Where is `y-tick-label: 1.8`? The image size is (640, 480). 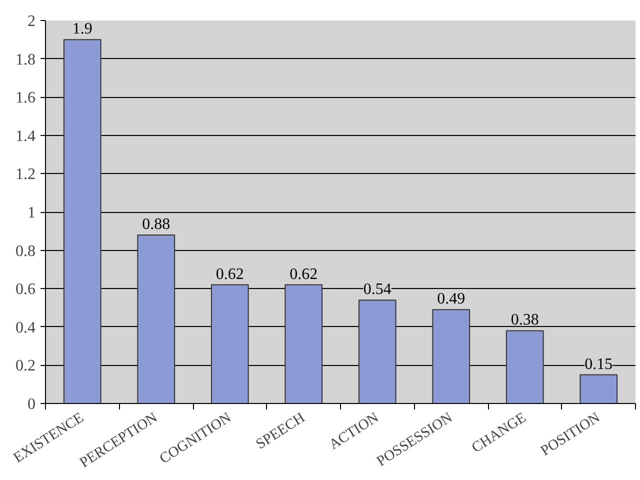
y-tick-label: 1.8 is located at coordinates (26, 59).